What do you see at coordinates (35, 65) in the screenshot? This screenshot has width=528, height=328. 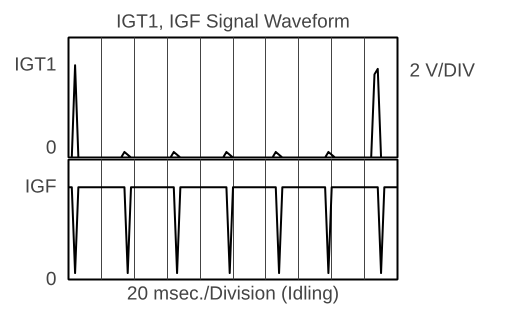 I see `y-axis-title: IGT1` at bounding box center [35, 65].